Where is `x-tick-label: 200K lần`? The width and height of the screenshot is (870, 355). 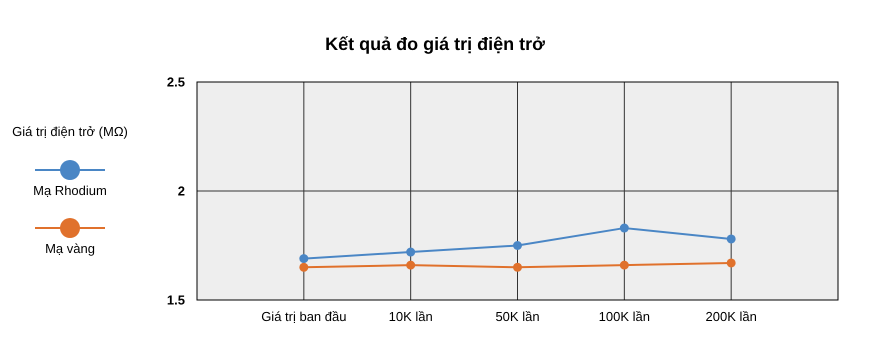
x-tick-label: 200K lần is located at coordinates (731, 316).